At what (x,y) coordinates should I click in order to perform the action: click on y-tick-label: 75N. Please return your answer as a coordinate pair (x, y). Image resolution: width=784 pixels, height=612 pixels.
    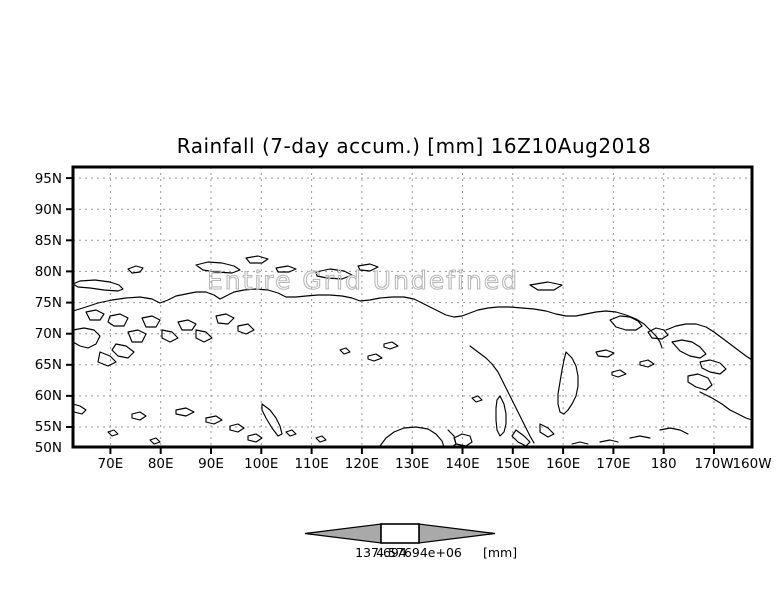
    Looking at the image, I should click on (48, 303).